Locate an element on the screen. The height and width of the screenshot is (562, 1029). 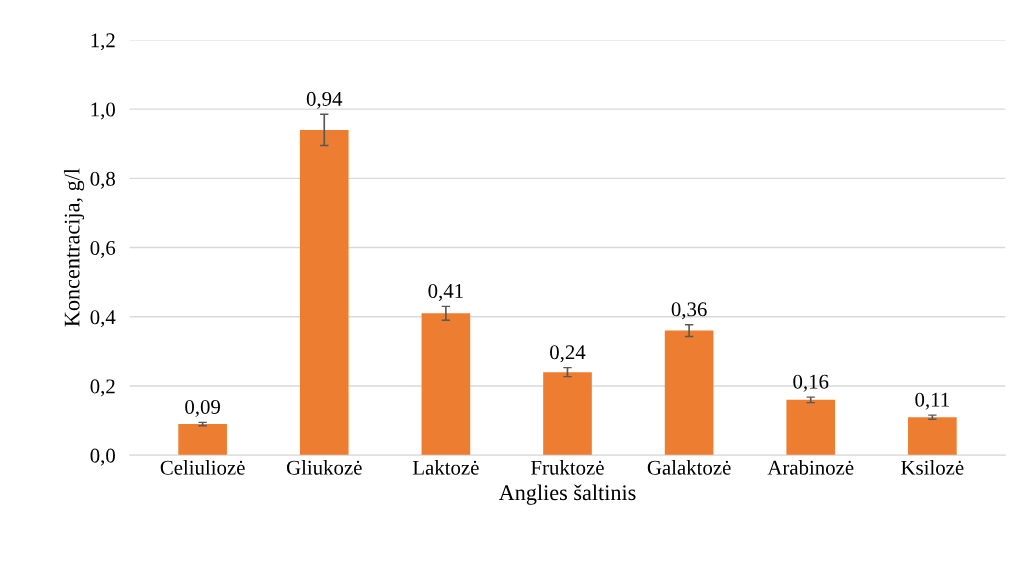
x-tick-label: Arabinozė is located at coordinates (810, 467).